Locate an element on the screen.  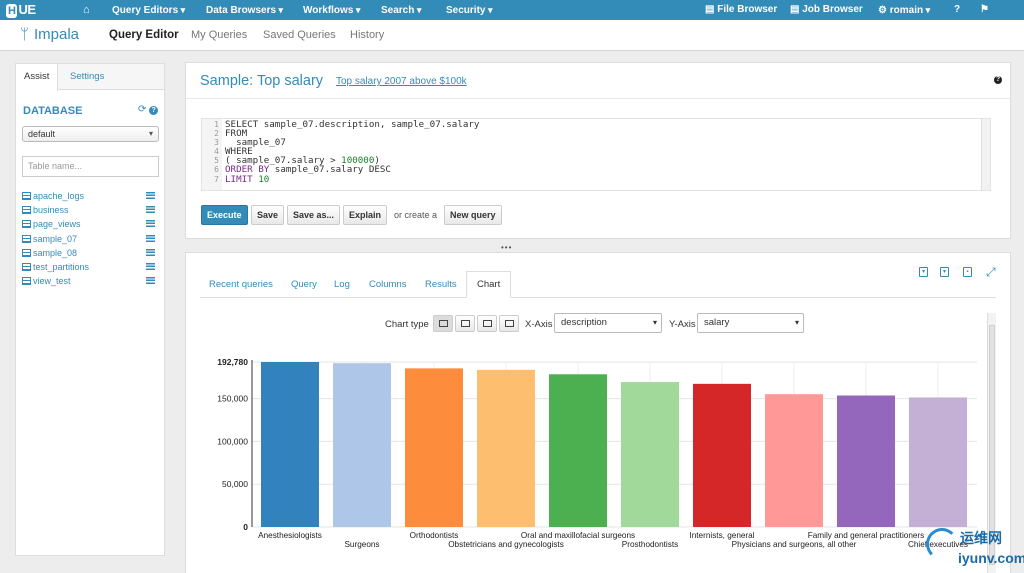
x-tick-label: Oral and maxillofacial surgeons is located at coordinates (578, 535).